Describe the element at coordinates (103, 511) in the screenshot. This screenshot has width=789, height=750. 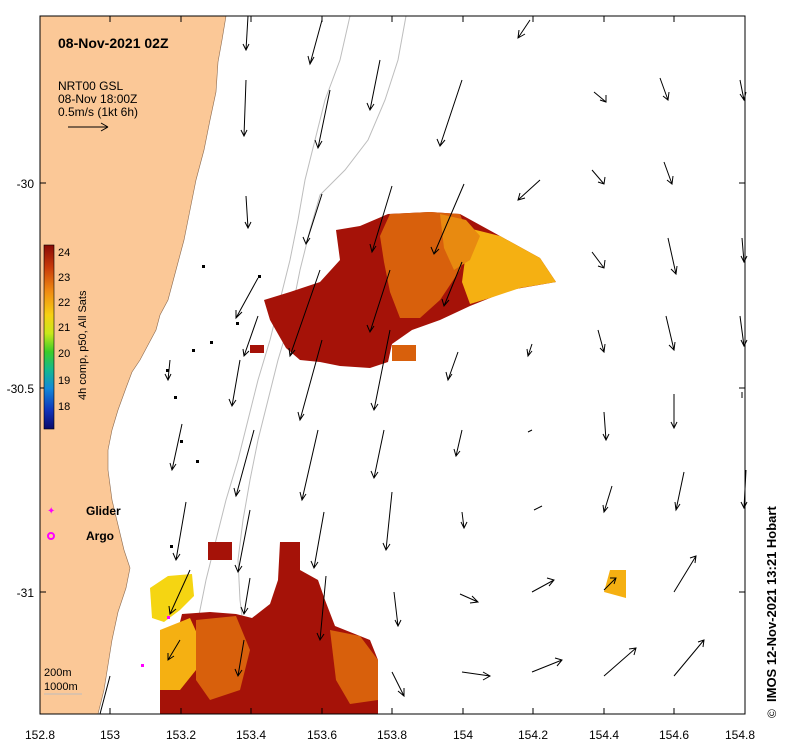
I see `legend-glider-label: Glider` at that location.